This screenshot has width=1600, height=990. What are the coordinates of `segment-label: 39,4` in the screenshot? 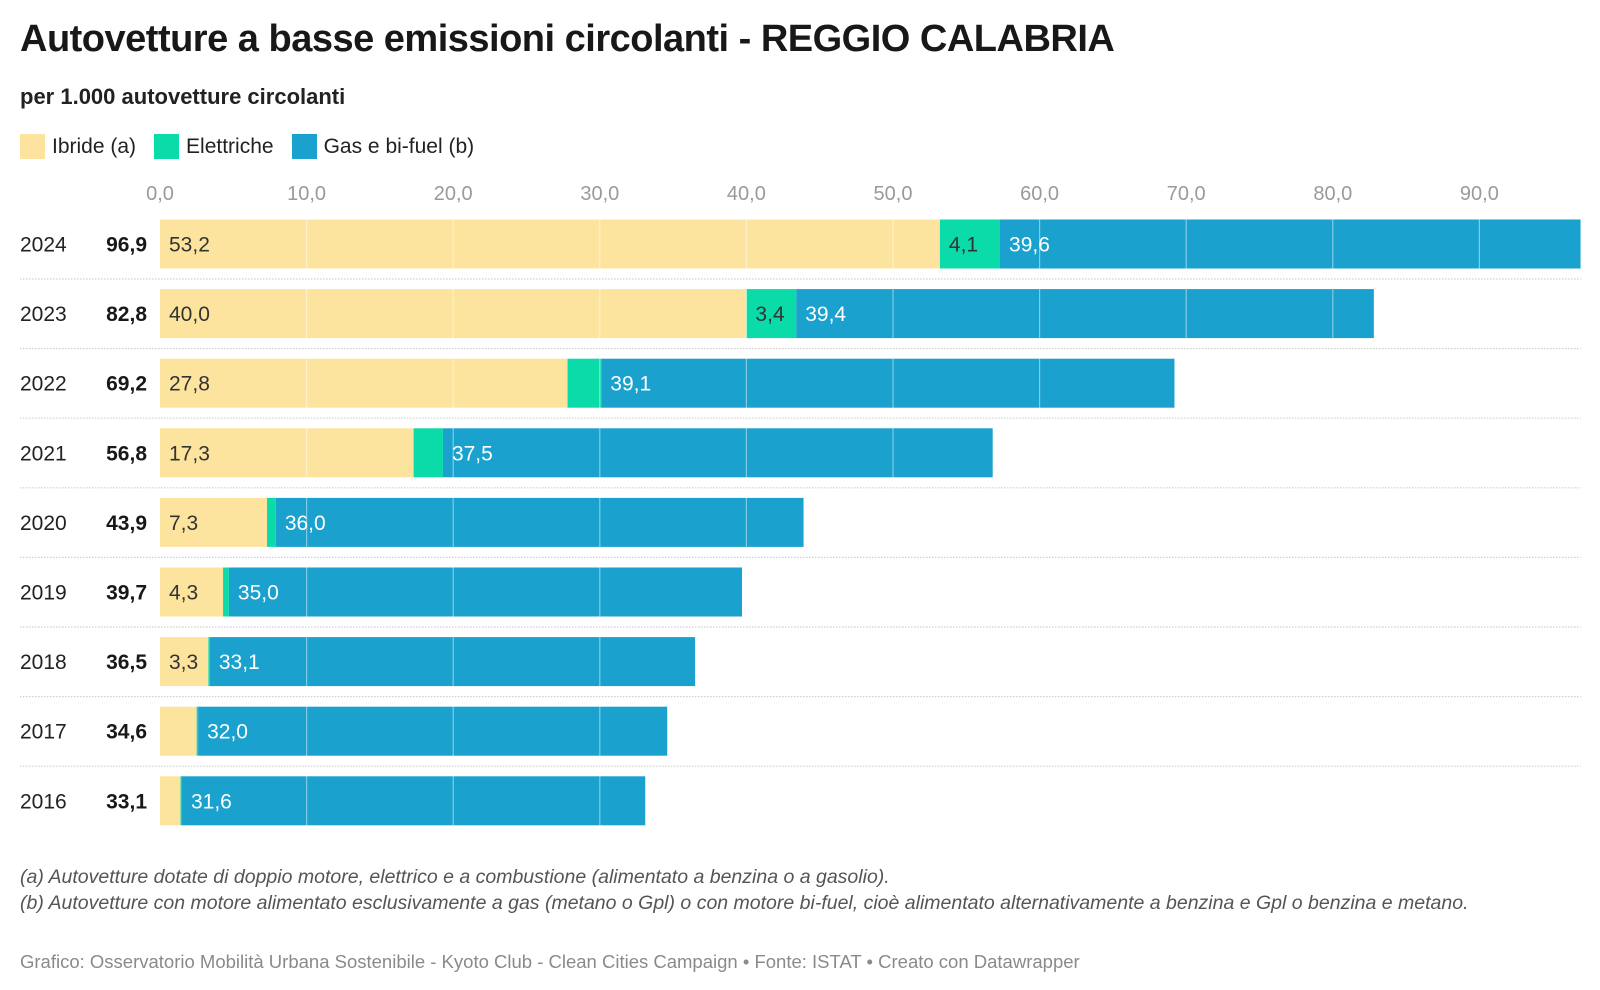 It's located at (825, 314).